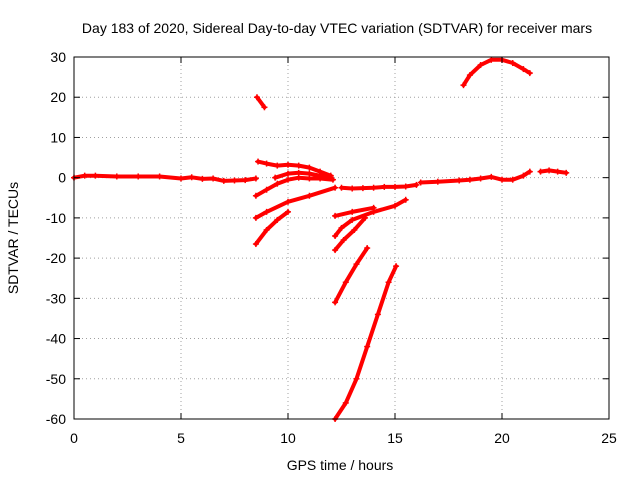  What do you see at coordinates (62, 178) in the screenshot?
I see `y-tick-label: 0` at bounding box center [62, 178].